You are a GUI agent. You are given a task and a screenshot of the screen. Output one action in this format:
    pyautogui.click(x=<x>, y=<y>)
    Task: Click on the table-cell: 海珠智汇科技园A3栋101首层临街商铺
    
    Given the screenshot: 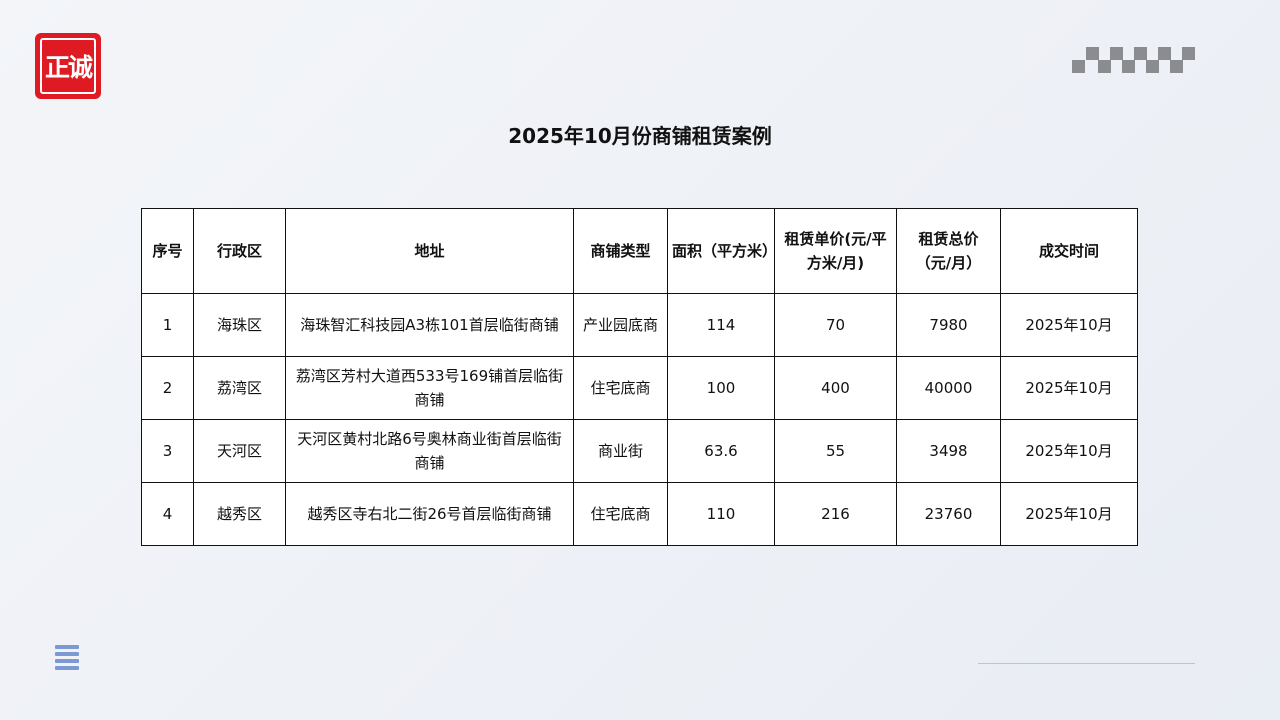 What is the action you would take?
    pyautogui.click(x=429, y=325)
    